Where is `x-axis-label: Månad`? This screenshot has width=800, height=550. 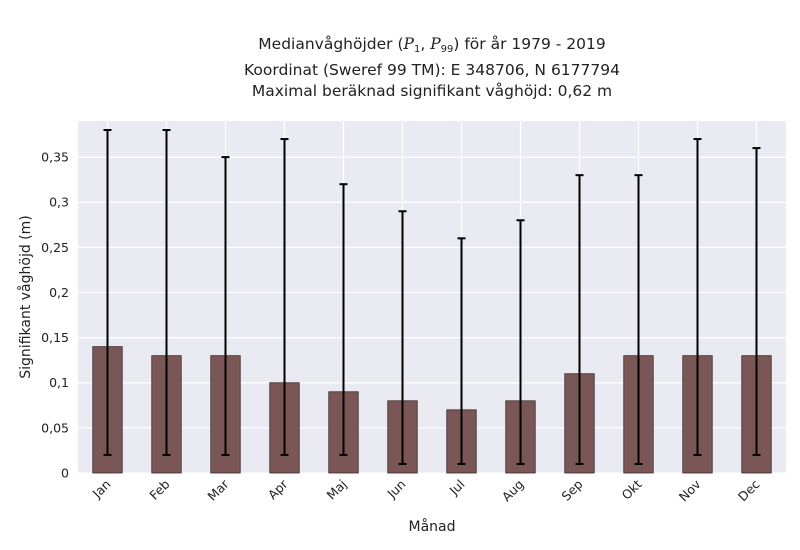 x-axis-label: Månad is located at coordinates (432, 526).